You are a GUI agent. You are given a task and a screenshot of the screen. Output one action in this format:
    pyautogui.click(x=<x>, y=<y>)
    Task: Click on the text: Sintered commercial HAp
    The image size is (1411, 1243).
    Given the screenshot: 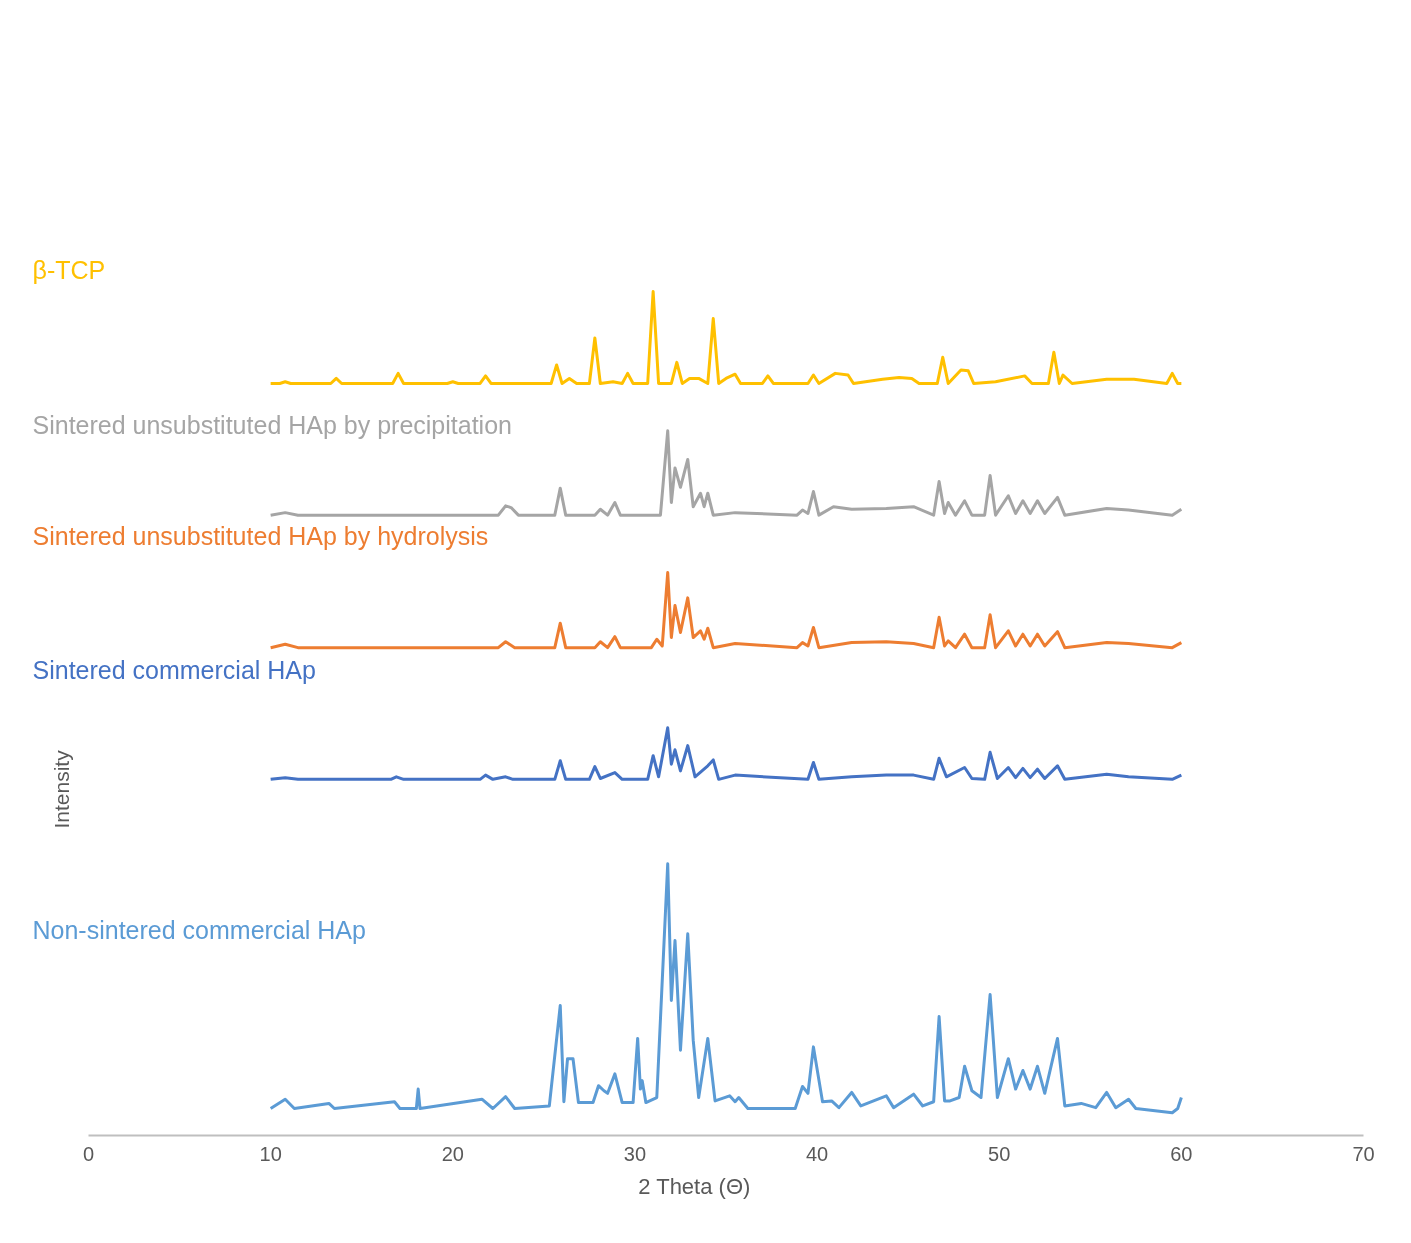 What is the action you would take?
    pyautogui.click(x=174, y=670)
    